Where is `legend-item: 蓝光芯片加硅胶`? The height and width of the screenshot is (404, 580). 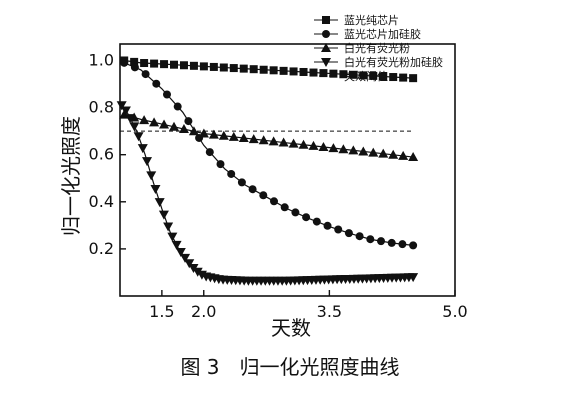
legend-item: 蓝光芯片加硅胶 is located at coordinates (367, 34).